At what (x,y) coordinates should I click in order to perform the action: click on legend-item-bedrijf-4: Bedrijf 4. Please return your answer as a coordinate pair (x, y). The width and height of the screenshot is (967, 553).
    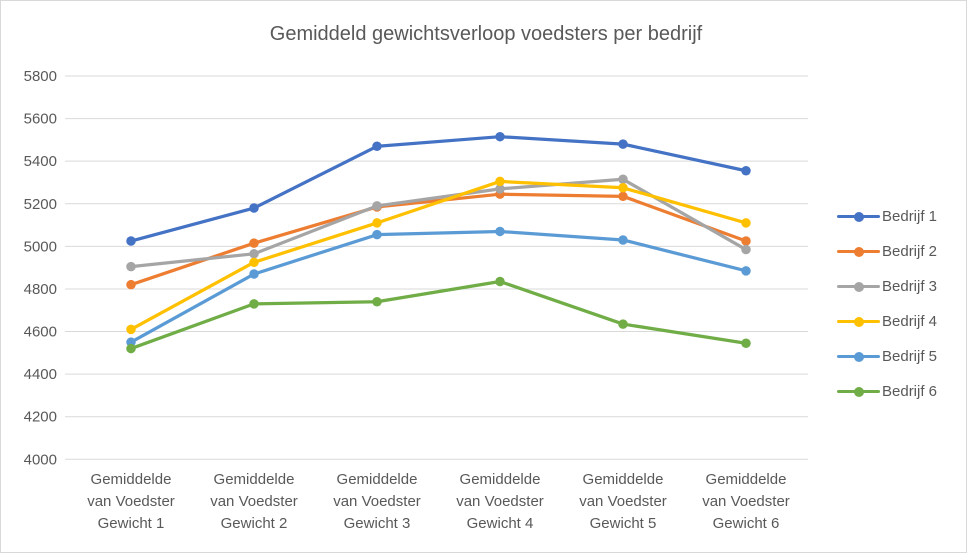
    Looking at the image, I should click on (887, 321).